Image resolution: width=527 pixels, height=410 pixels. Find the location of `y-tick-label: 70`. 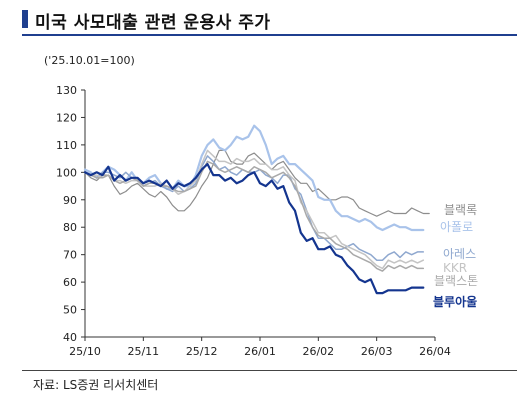

y-tick-label: 70 is located at coordinates (70, 255).